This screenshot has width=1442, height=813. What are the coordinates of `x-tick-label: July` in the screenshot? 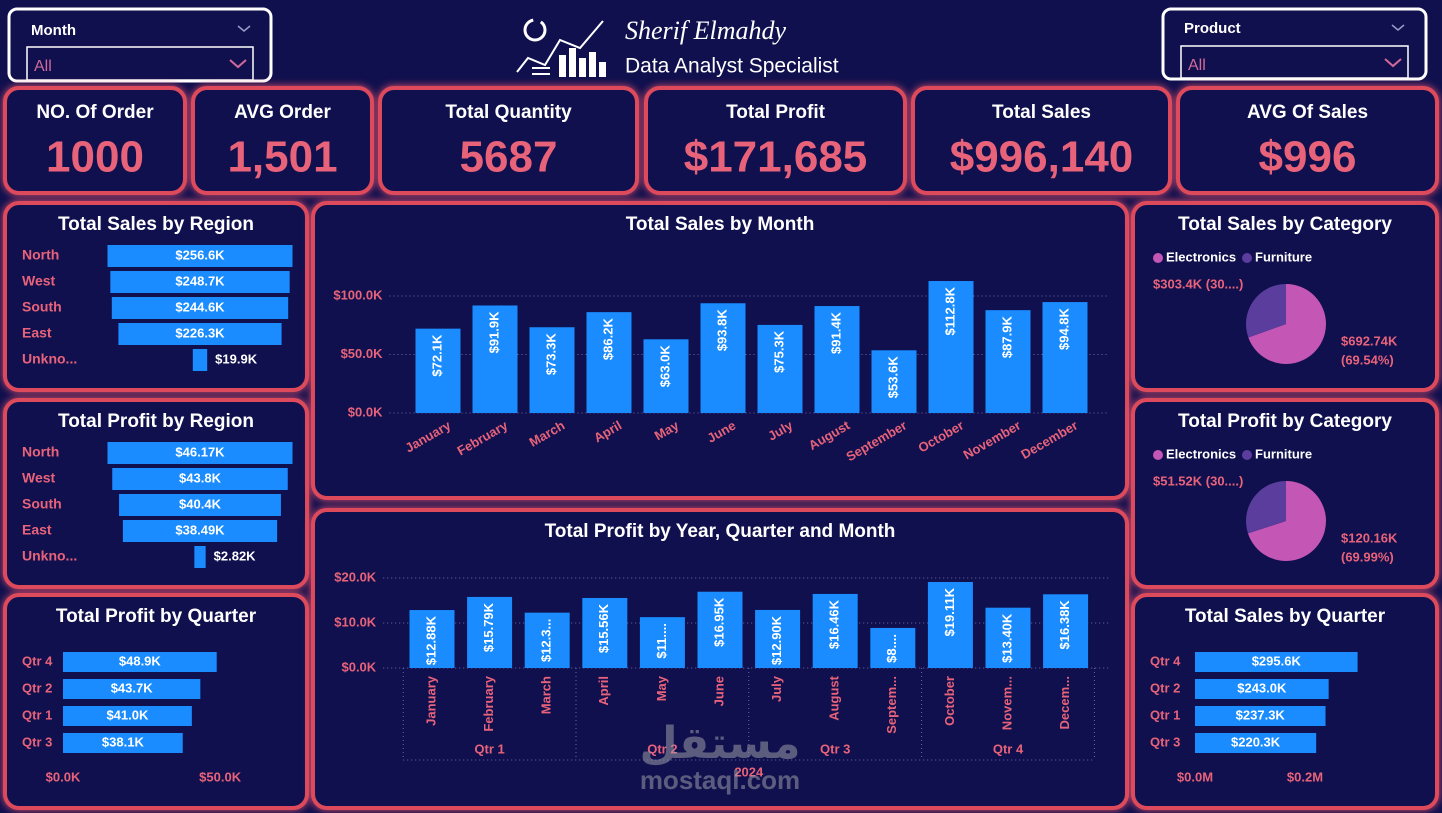 It's located at (776, 688).